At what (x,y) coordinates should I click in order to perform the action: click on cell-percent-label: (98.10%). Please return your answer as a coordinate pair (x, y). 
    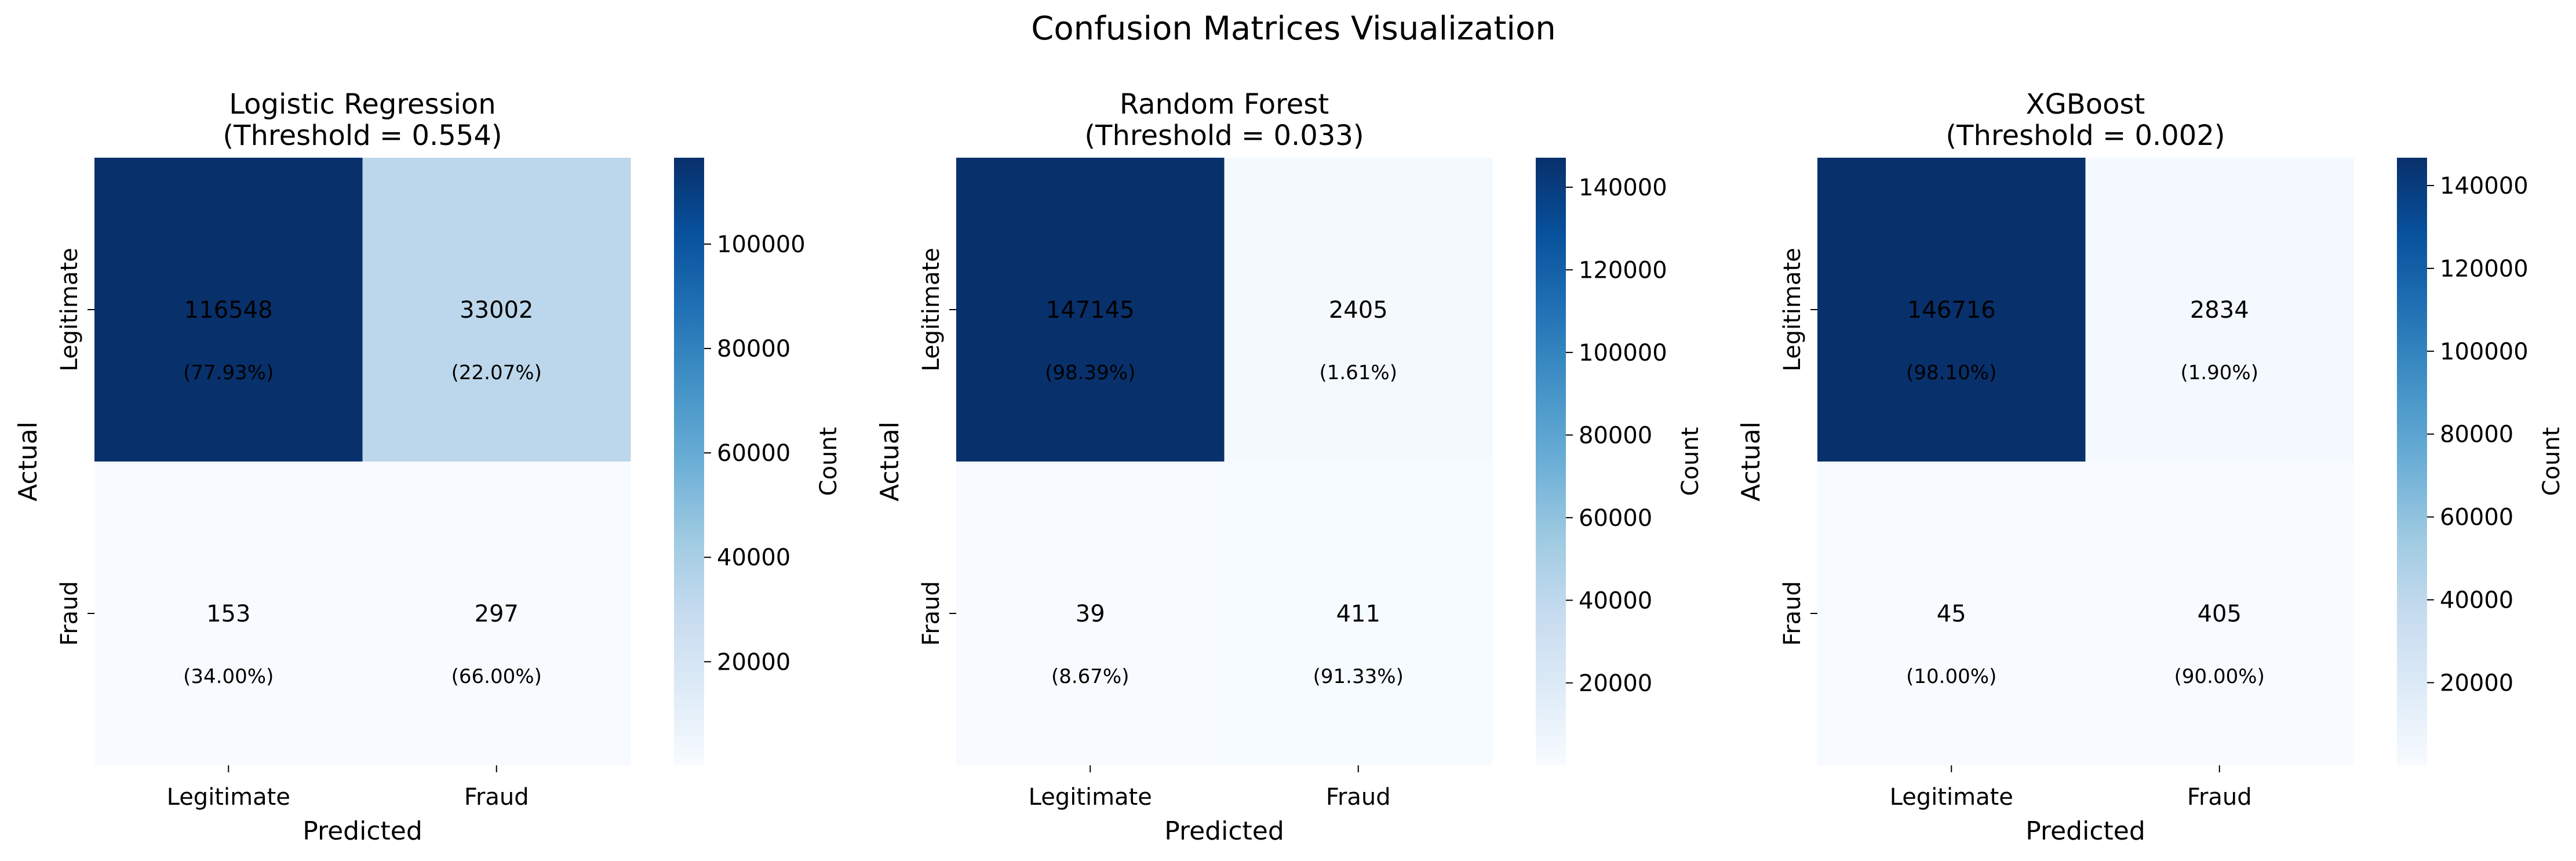
    Looking at the image, I should click on (1951, 372).